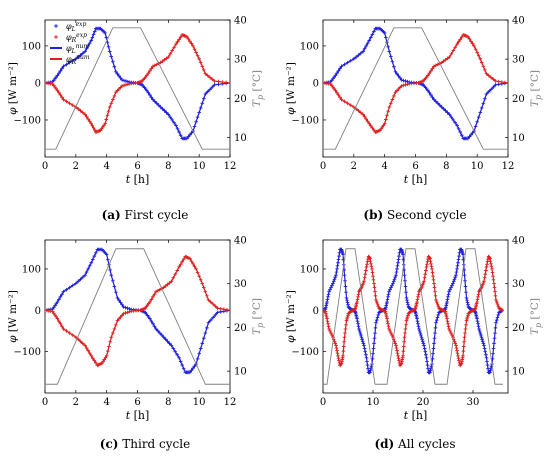 The width and height of the screenshot is (550, 458). Describe the element at coordinates (137, 166) in the screenshot. I see `x-tick-label: 6` at that location.